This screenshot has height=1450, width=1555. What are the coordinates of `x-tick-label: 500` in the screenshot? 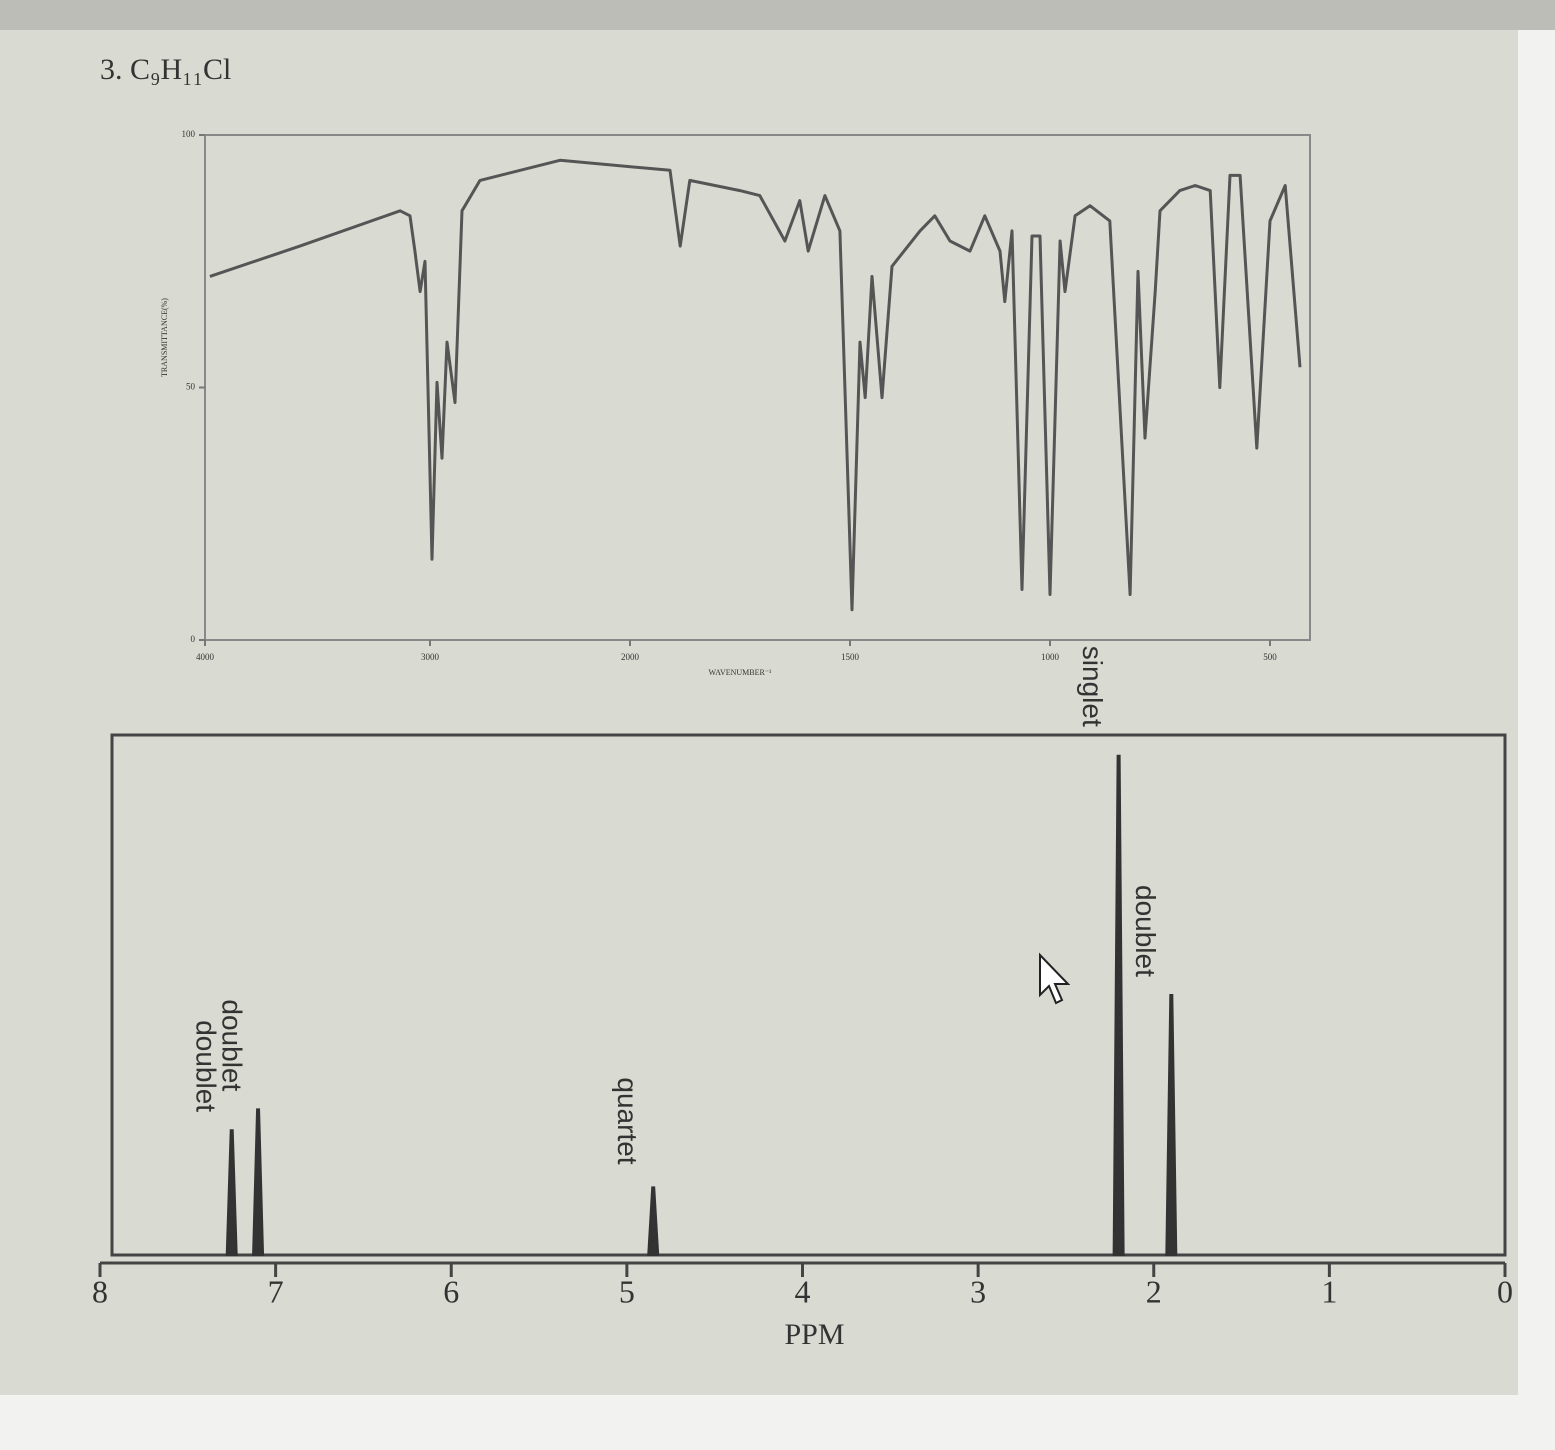 It's located at (1270, 657).